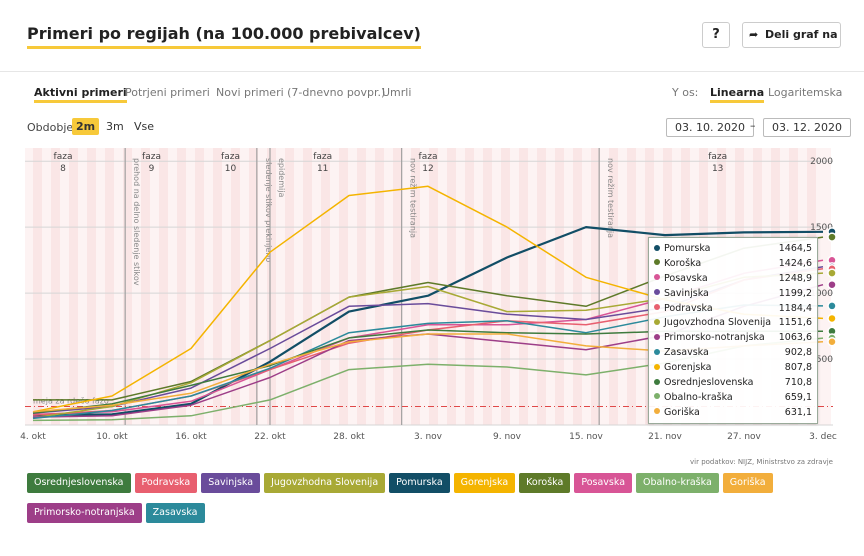 Image resolution: width=864 pixels, height=556 pixels. Describe the element at coordinates (733, 413) in the screenshot. I see `tooltip-row: Goriška 631,1` at that location.